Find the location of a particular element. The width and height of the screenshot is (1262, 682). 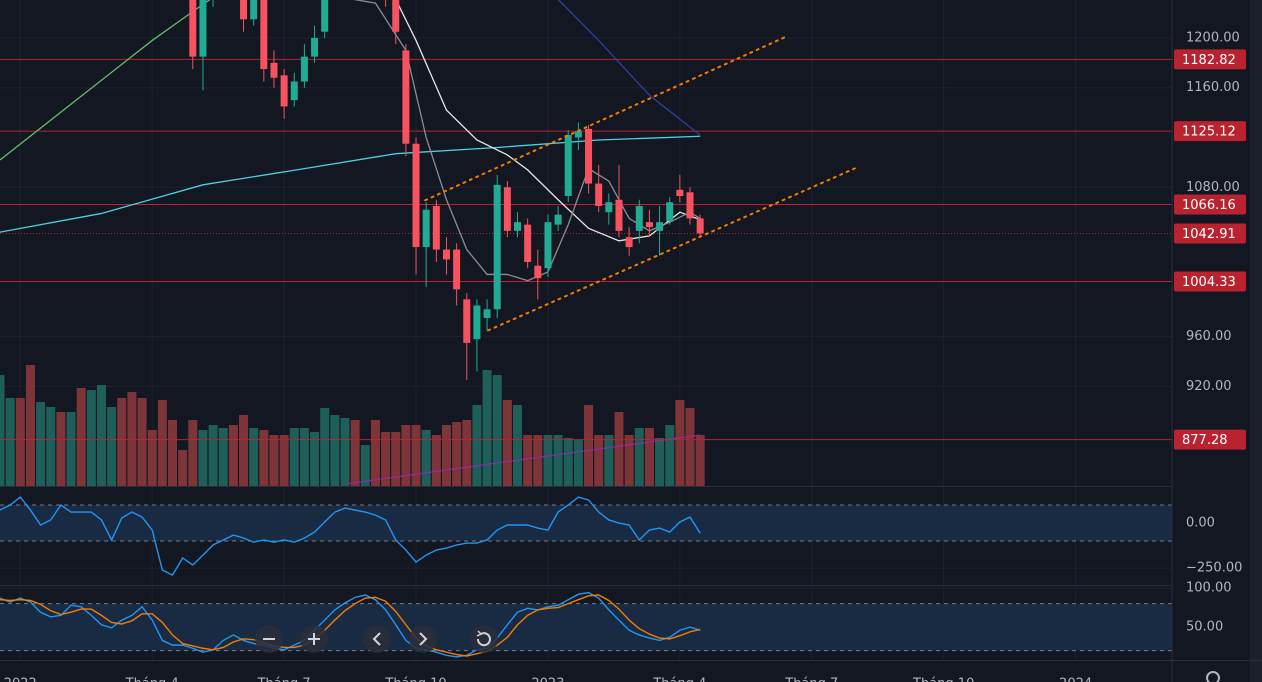

y-tick-label: −250.00 is located at coordinates (1214, 568).